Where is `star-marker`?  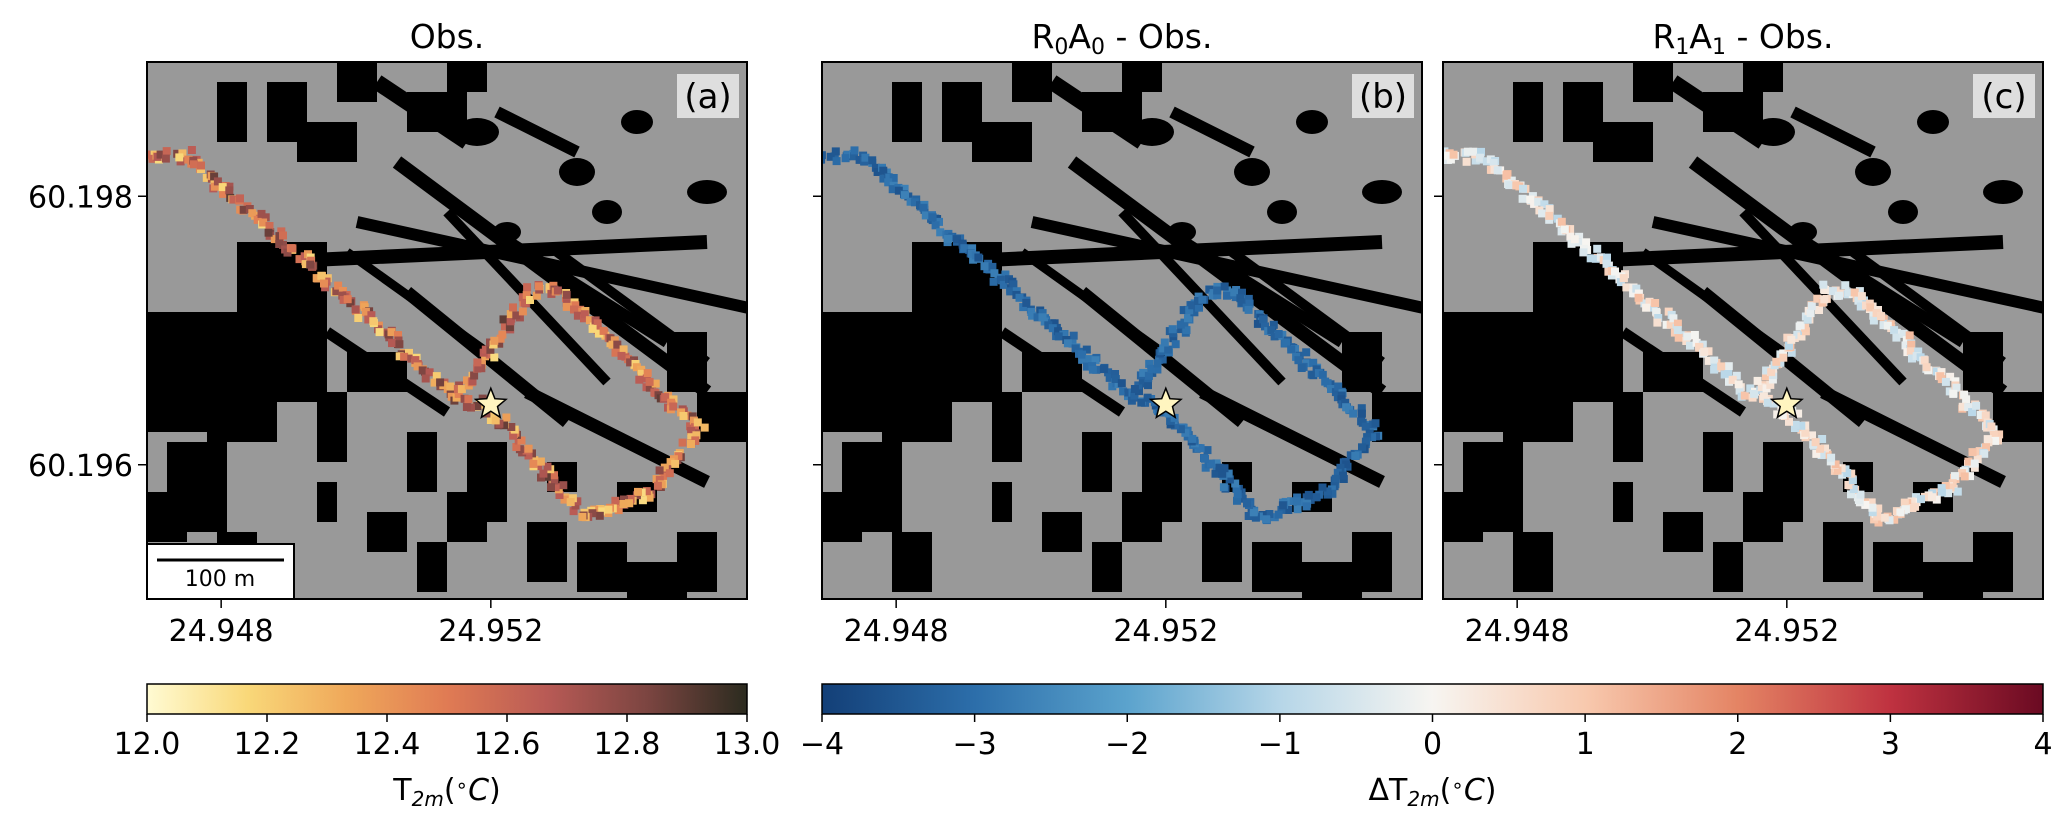
star-marker is located at coordinates (1786, 402).